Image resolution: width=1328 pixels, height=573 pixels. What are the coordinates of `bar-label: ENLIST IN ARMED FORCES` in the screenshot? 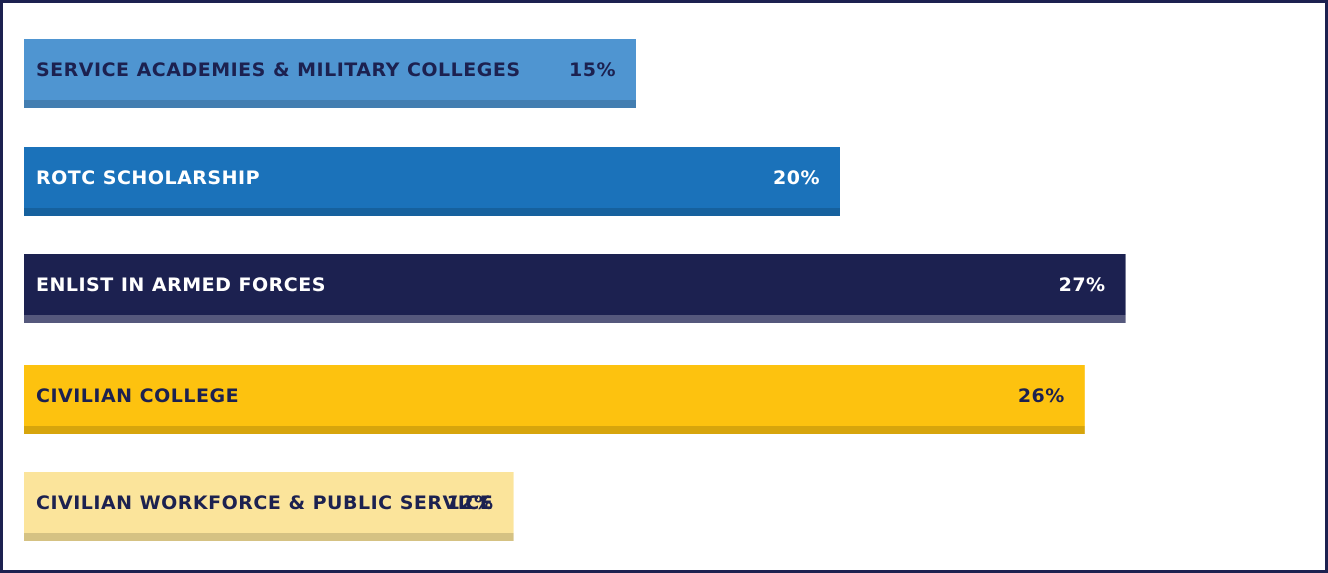 It's located at (181, 285).